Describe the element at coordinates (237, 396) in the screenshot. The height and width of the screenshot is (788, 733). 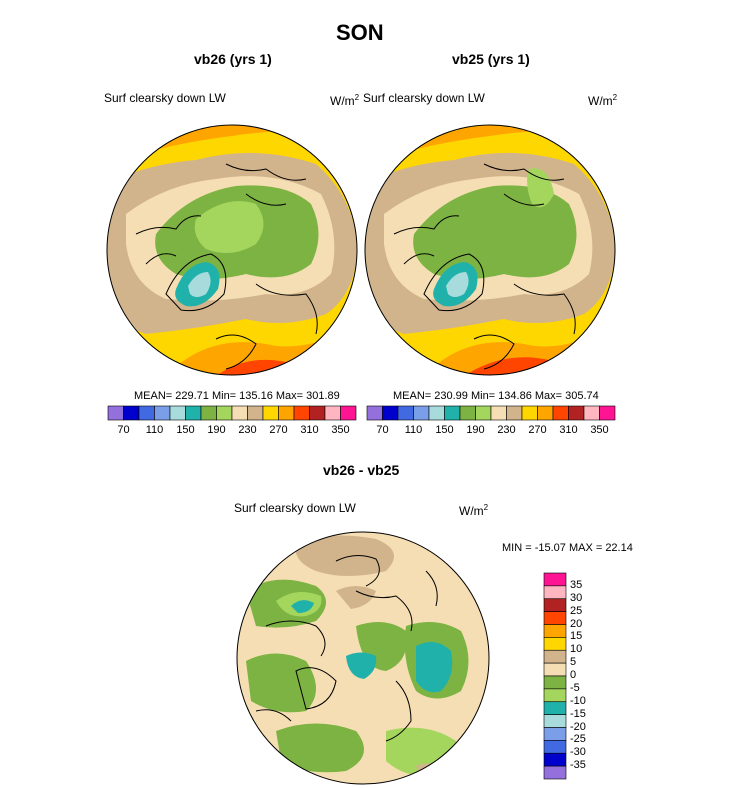
I see `panel-left-stats: MEAN= 229.71 Min= 135.16 Max= 301.89` at that location.